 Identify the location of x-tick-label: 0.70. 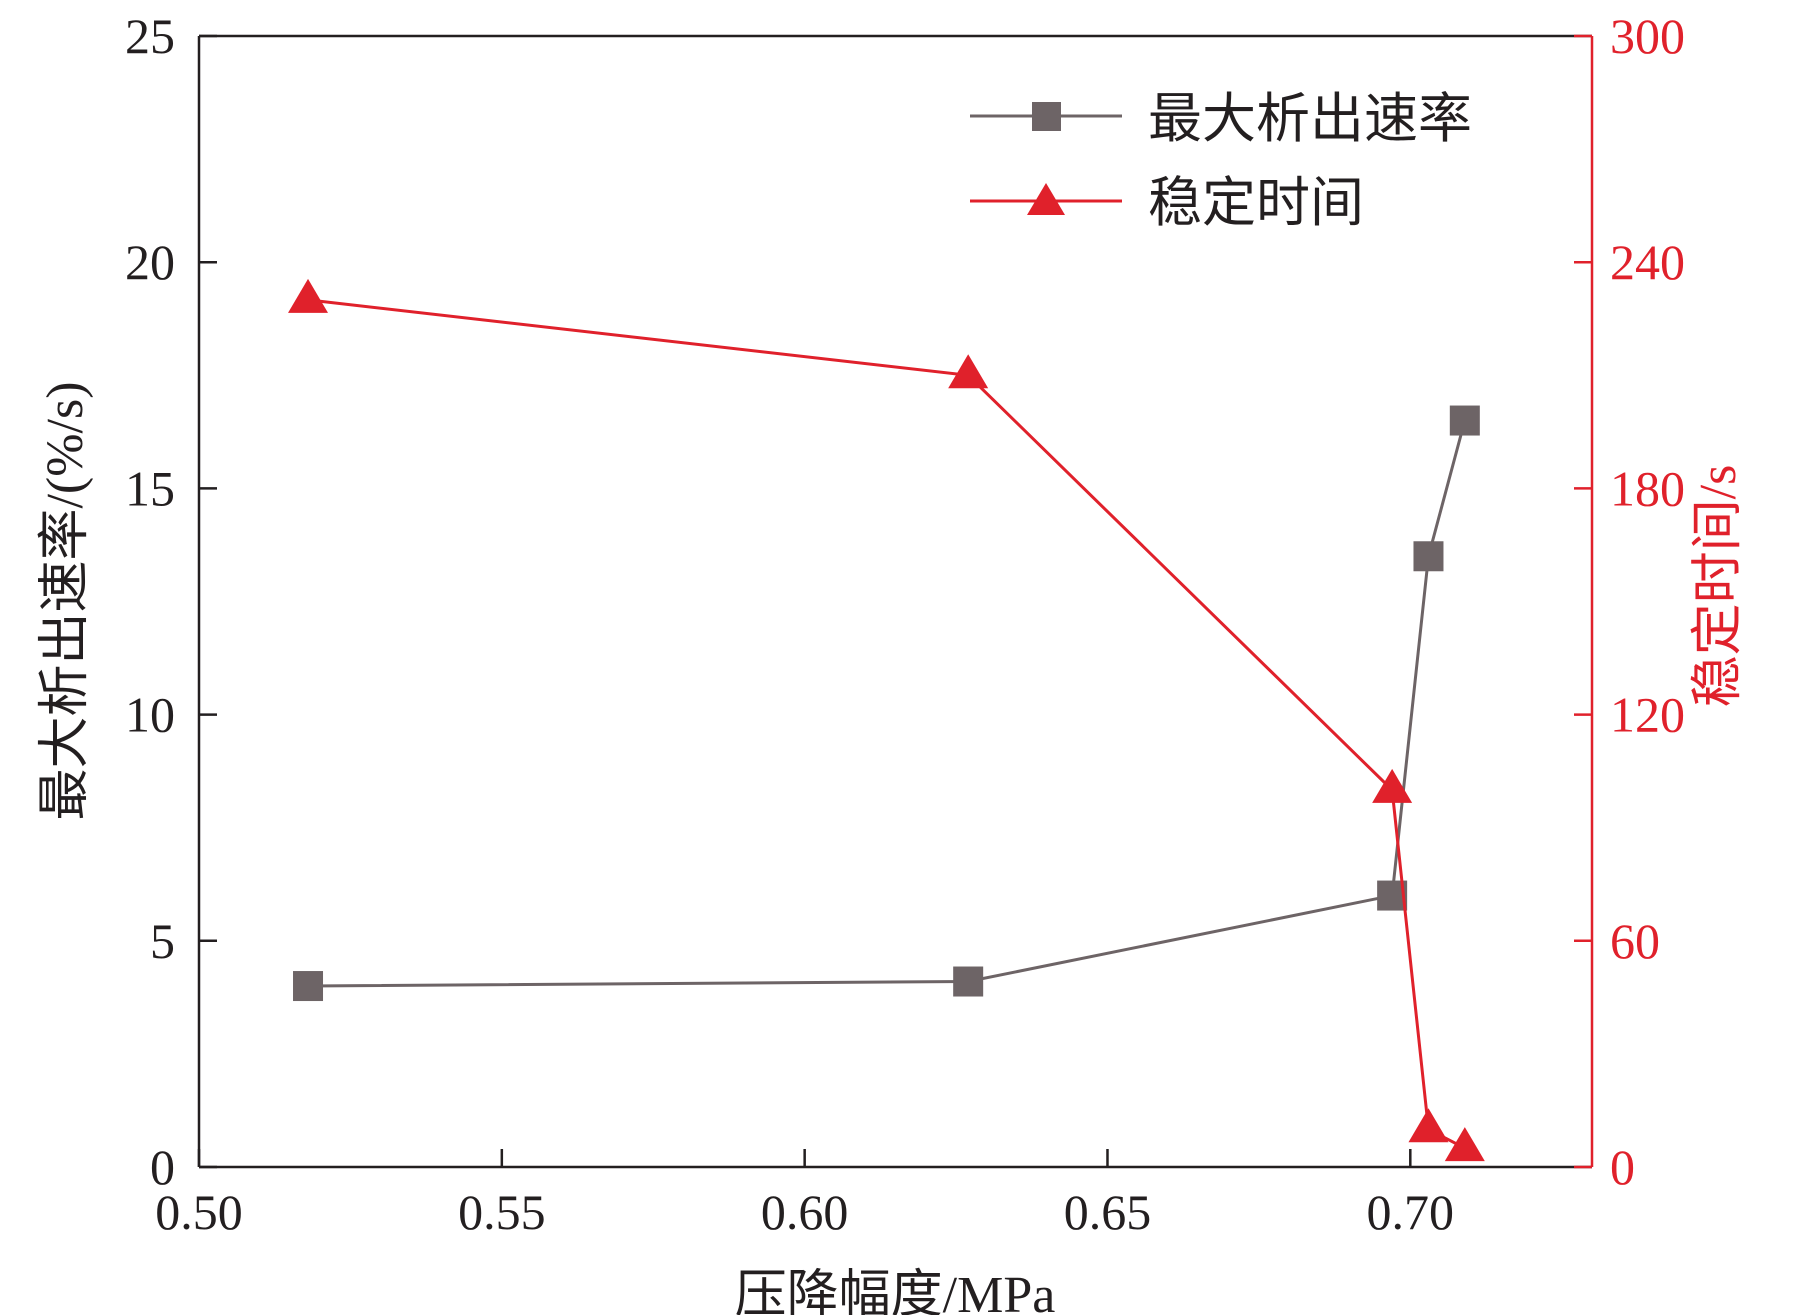
(1411, 1212).